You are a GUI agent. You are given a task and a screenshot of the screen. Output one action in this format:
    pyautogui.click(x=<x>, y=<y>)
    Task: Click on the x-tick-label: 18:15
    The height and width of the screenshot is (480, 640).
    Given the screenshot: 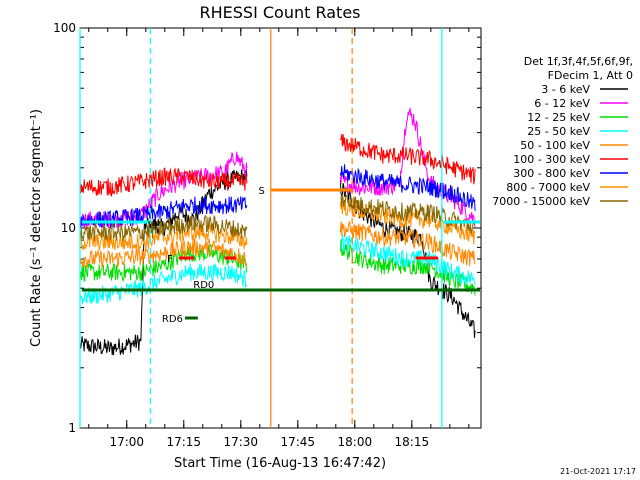 What is the action you would take?
    pyautogui.click(x=412, y=442)
    